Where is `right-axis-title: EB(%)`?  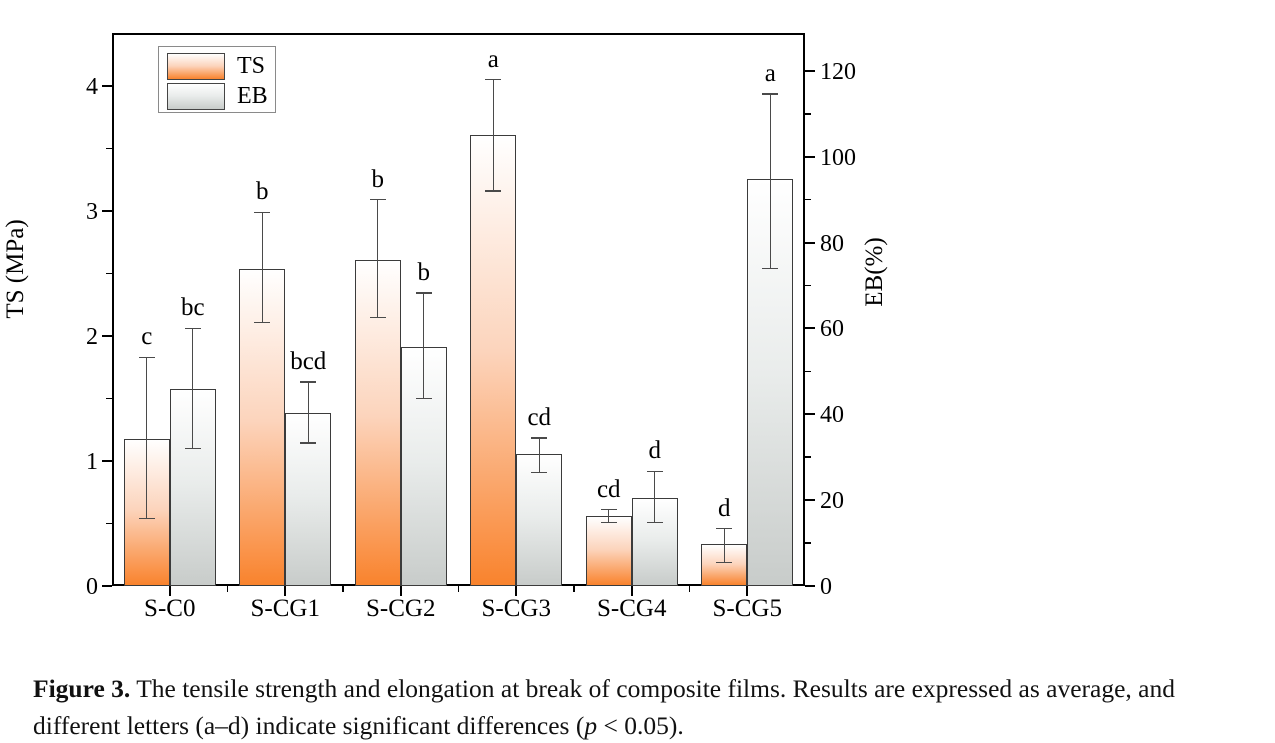
right-axis-title: EB(%) is located at coordinates (874, 272).